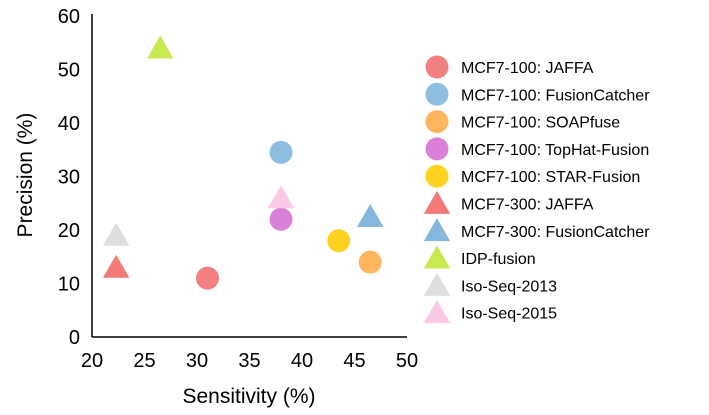  What do you see at coordinates (248, 396) in the screenshot?
I see `x-axis-label: Sensitivity (%)` at bounding box center [248, 396].